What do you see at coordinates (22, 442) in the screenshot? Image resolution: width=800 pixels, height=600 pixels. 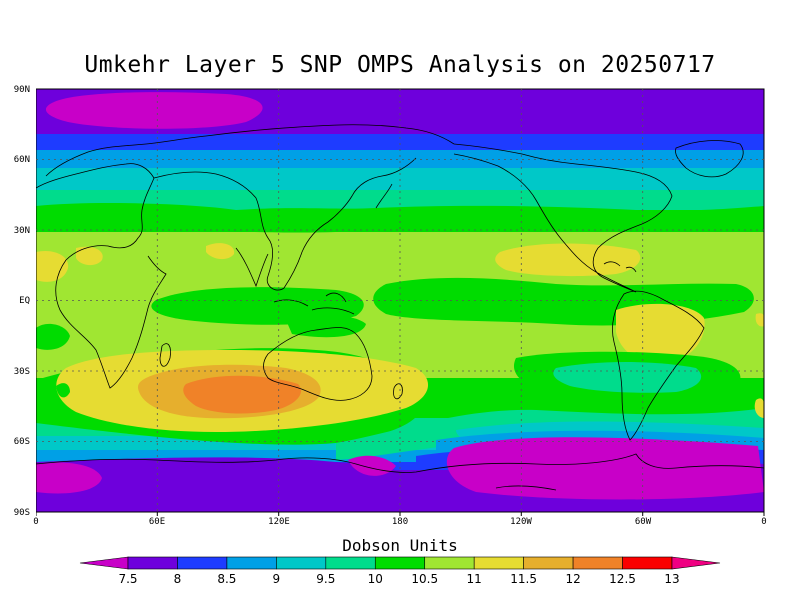 I see `lat-label-60s: 60S` at bounding box center [22, 442].